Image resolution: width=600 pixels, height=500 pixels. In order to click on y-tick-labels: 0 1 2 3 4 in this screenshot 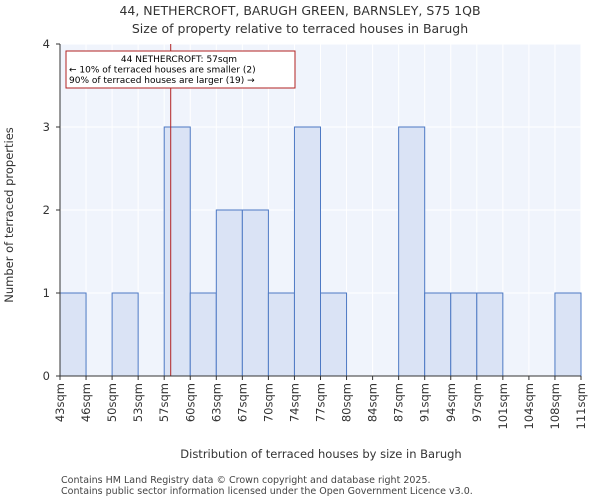, I will do `click(51, 210)`.